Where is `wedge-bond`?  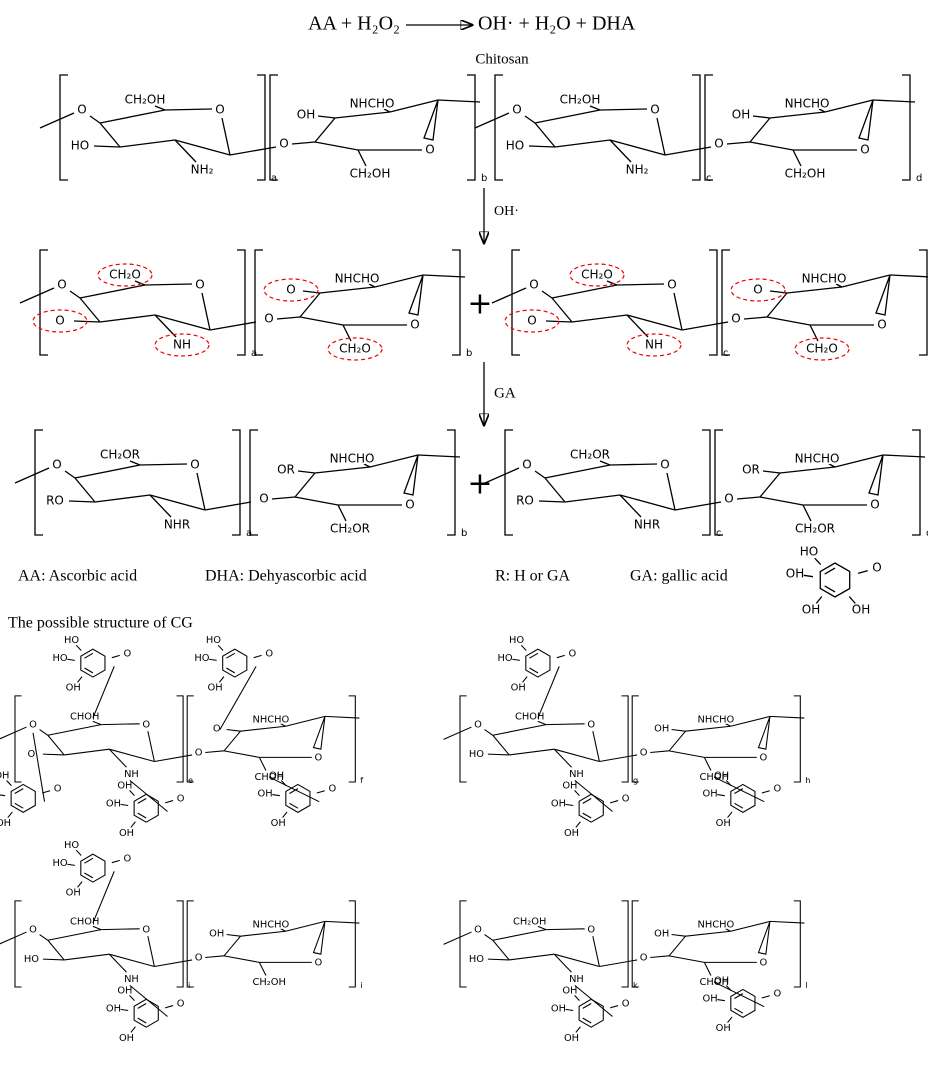 wedge-bond is located at coordinates (876, 475).